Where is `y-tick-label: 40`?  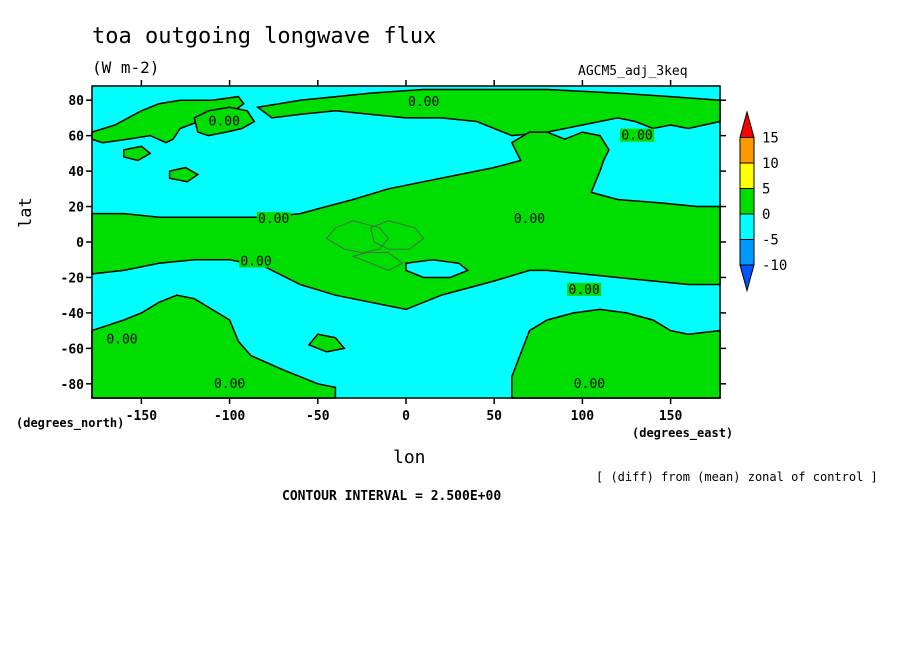
y-tick-label: 40 is located at coordinates (76, 172).